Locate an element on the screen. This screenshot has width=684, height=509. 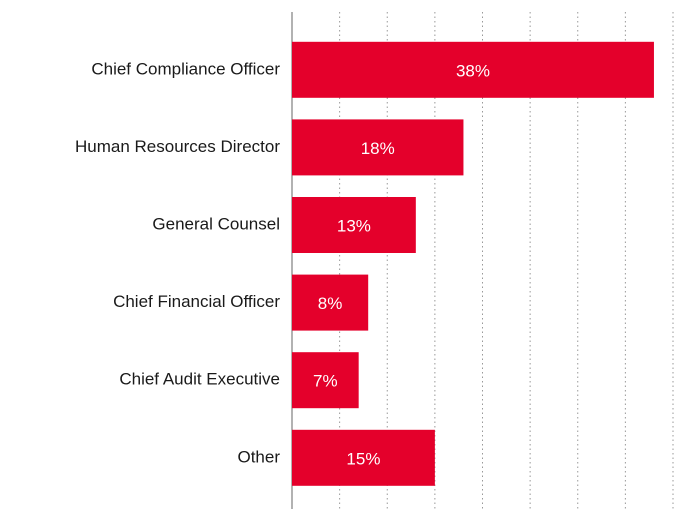
value-label: 13% is located at coordinates (354, 225).